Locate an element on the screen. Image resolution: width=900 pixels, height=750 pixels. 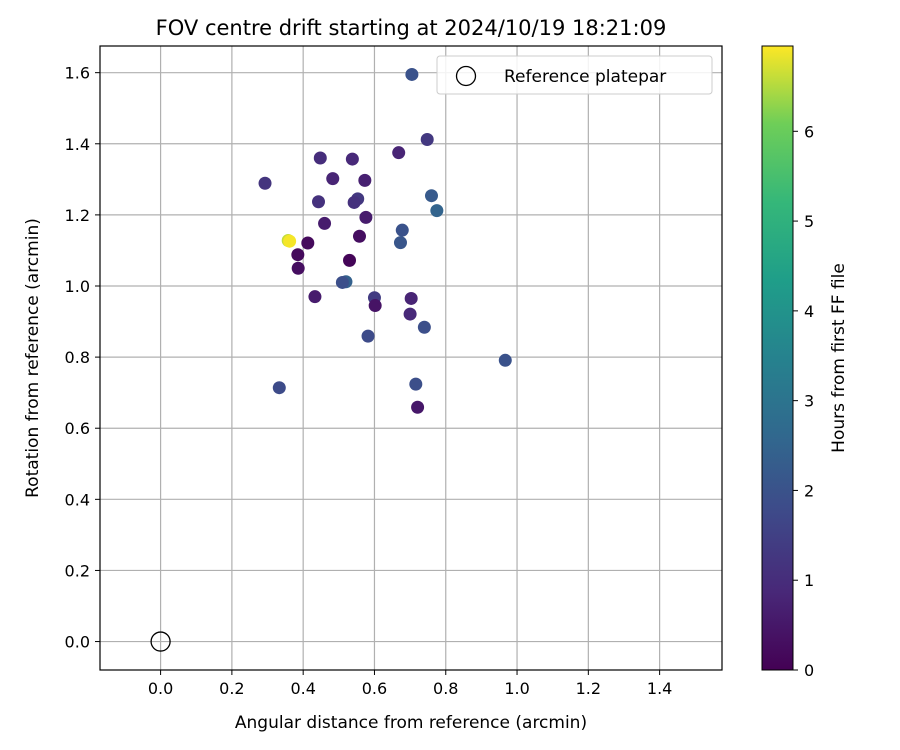
y-tick-label: 0.4 is located at coordinates (77, 499).